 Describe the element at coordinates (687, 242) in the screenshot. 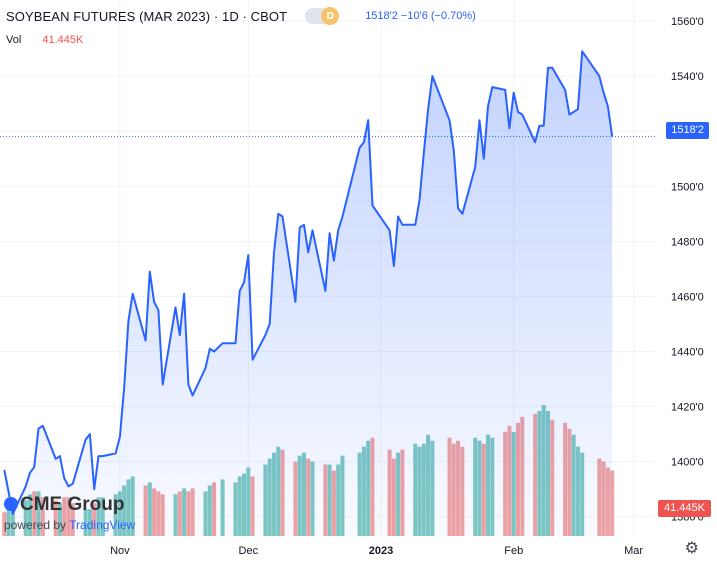

I see `y-tick-label: 1480'0` at that location.